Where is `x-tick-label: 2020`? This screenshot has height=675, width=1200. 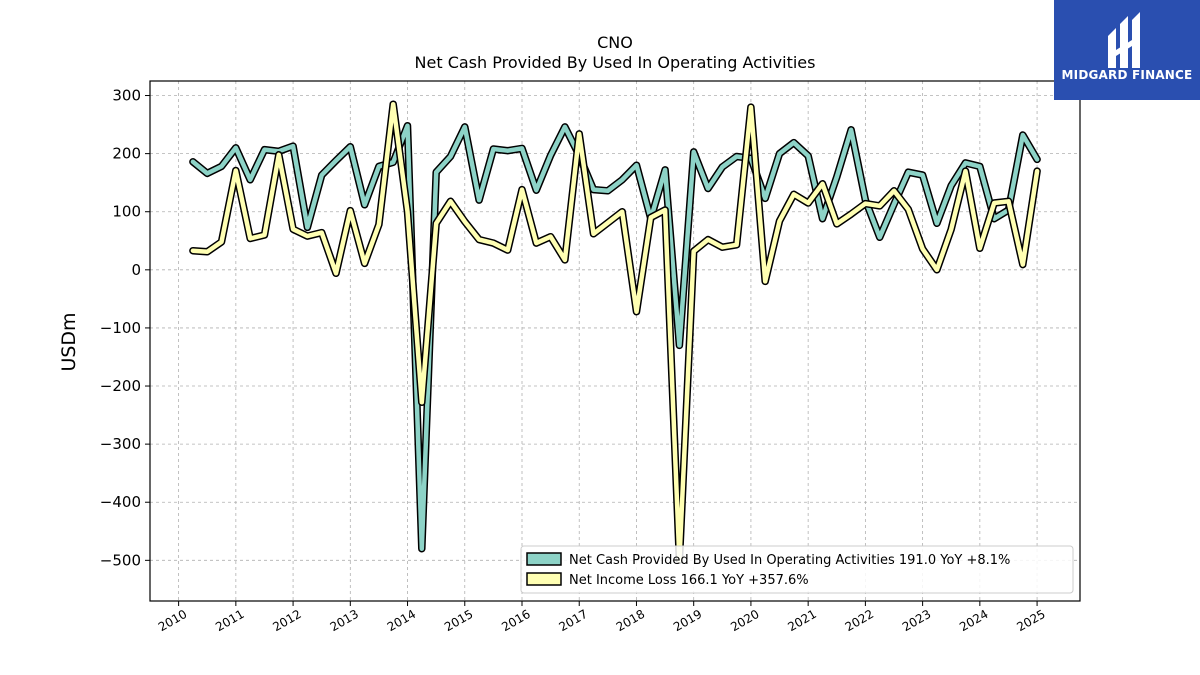
x-tick-label: 2020 is located at coordinates (744, 620).